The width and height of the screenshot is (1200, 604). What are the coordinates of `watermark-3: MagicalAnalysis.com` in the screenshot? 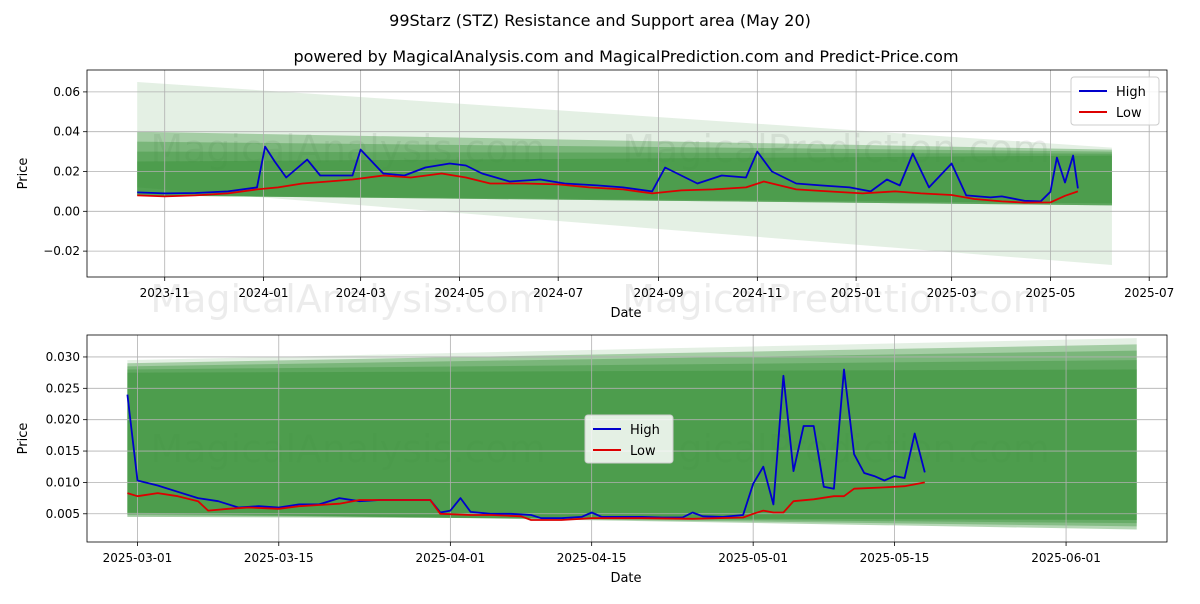 It's located at (347, 299).